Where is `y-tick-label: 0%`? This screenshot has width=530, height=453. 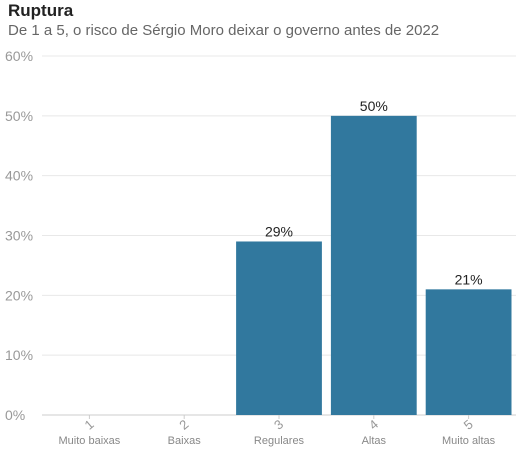
y-tick-label: 0% is located at coordinates (15, 415).